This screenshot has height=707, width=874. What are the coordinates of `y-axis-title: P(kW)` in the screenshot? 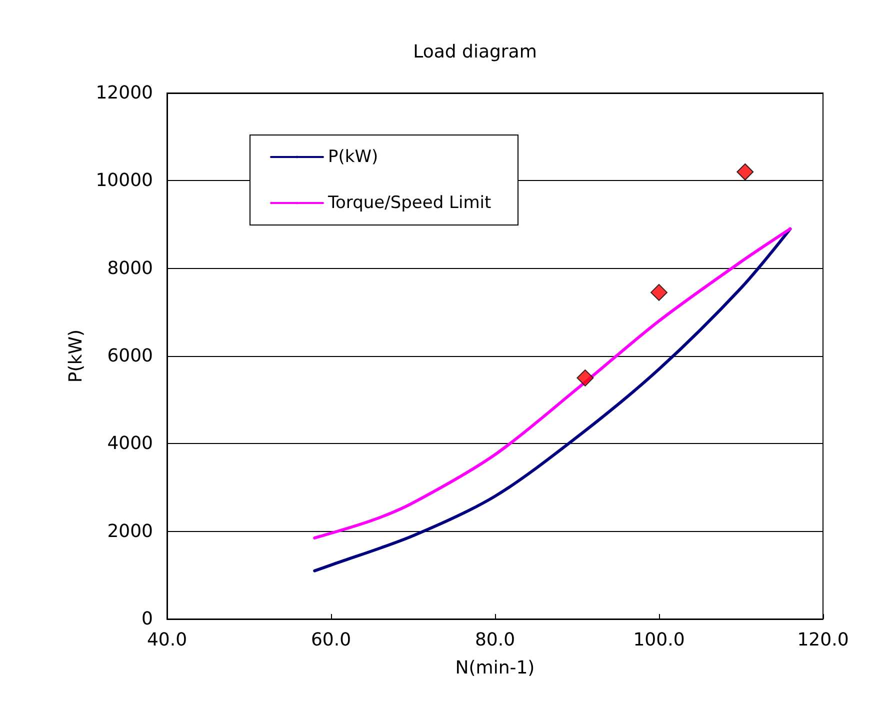 It's located at (75, 356).